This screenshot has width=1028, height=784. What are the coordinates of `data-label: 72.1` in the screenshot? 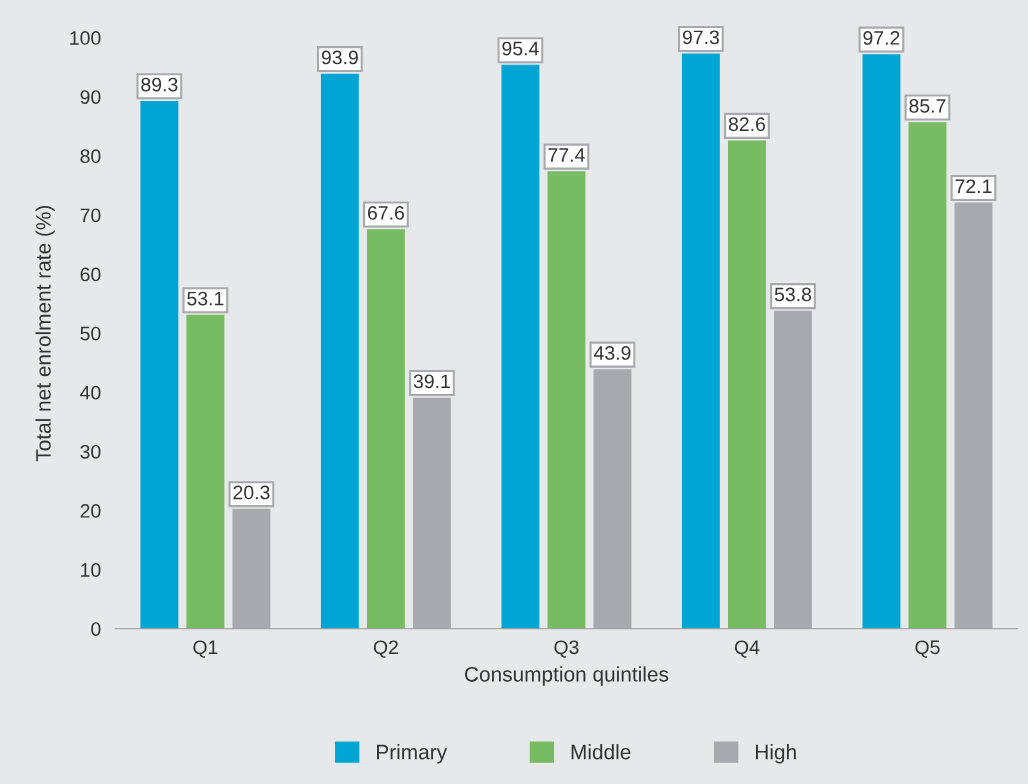 It's located at (973, 186).